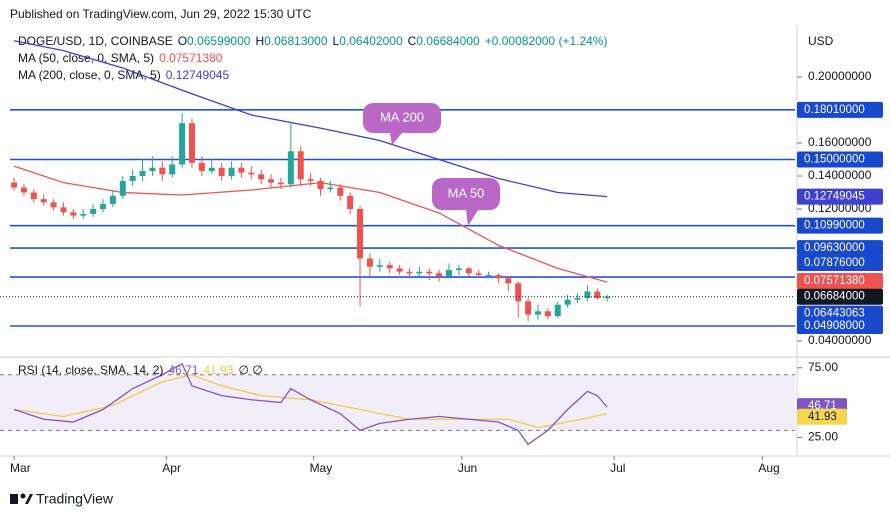 This screenshot has height=518, width=890. What do you see at coordinates (86, 58) in the screenshot?
I see `ma-name: MA (50, close, 0, SMA, 5)` at bounding box center [86, 58].